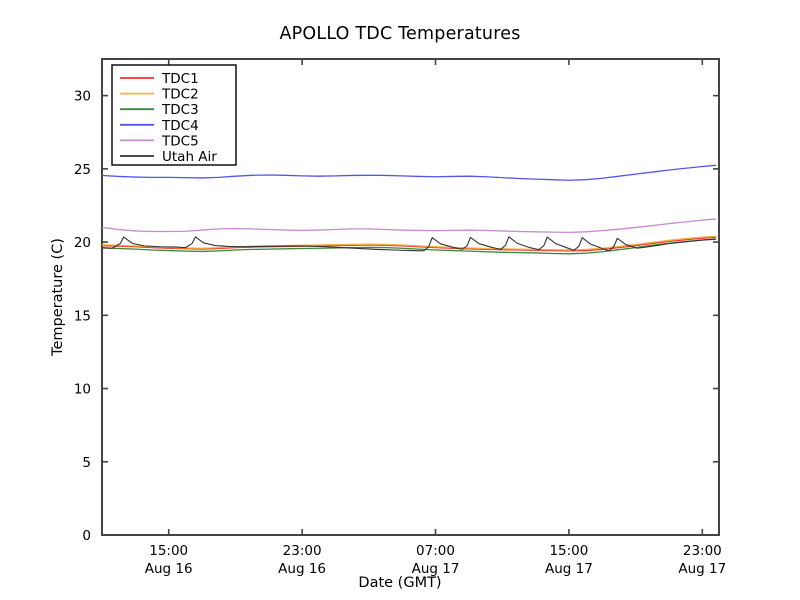 The image size is (800, 600). Describe the element at coordinates (82, 170) in the screenshot. I see `y-tick-label: 25` at that location.